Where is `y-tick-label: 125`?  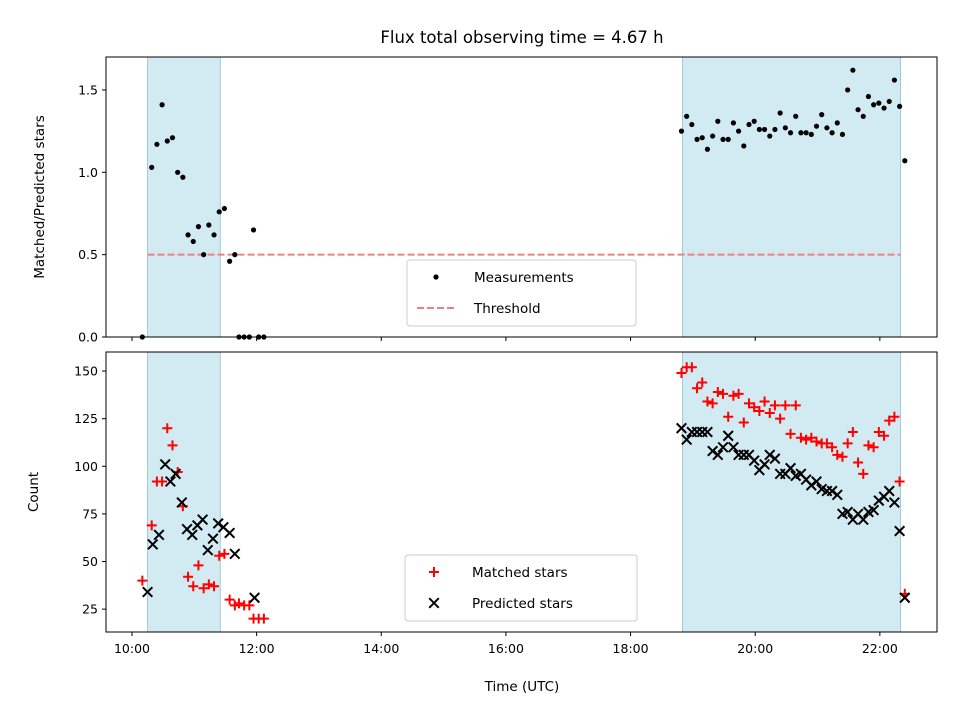
y-tick-label: 125 is located at coordinates (86, 418).